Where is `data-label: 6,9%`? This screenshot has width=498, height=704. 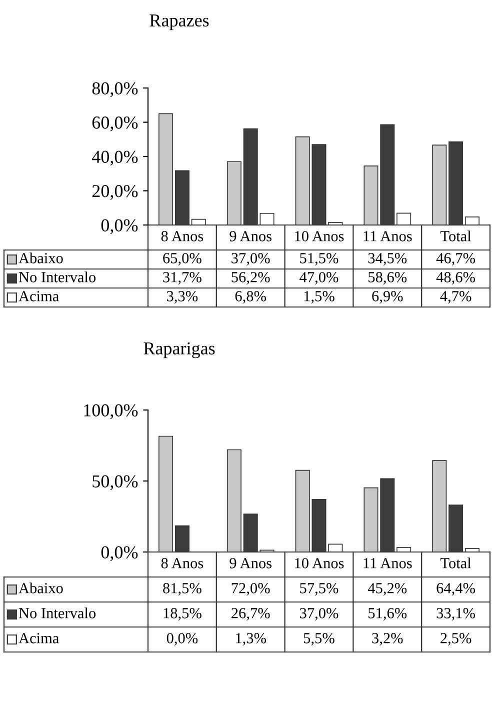
data-label: 6,9% is located at coordinates (387, 297).